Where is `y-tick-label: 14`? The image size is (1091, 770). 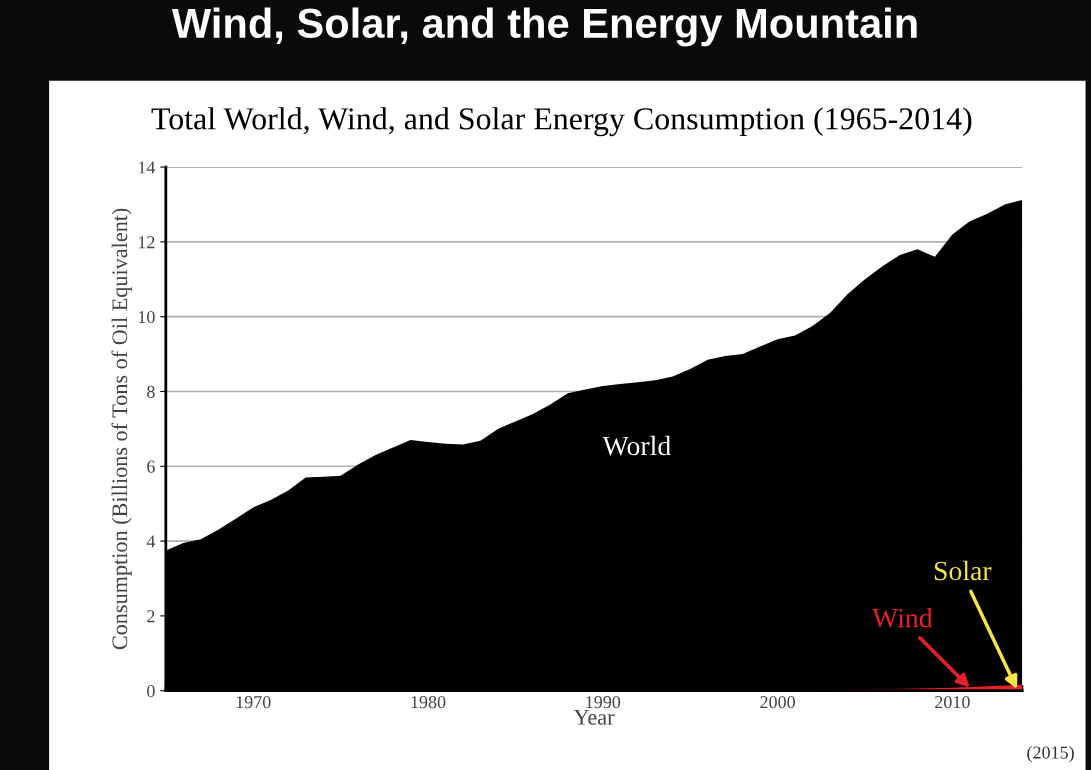 y-tick-label: 14 is located at coordinates (147, 167).